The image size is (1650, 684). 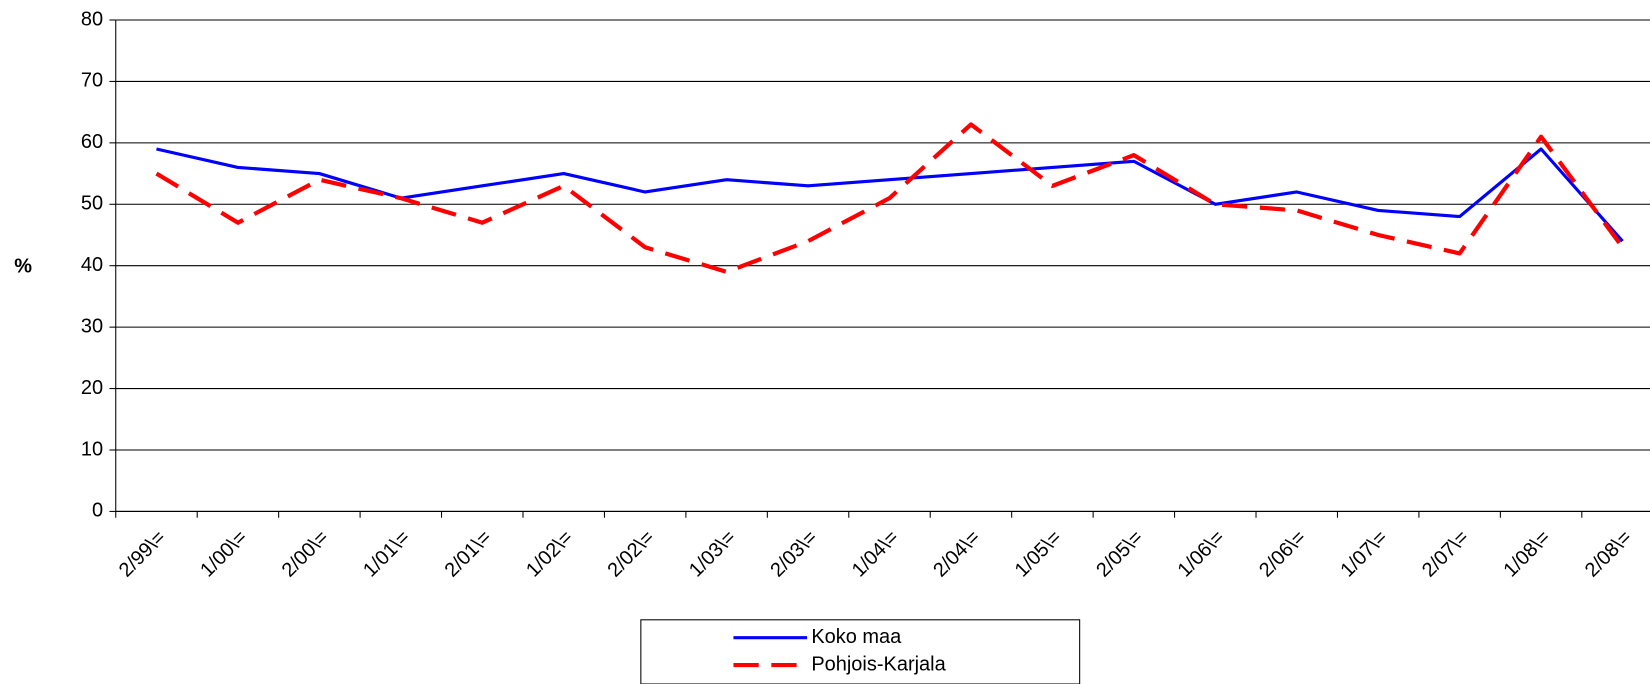 What do you see at coordinates (223, 553) in the screenshot?
I see `x-tick-label: 1/00\=` at bounding box center [223, 553].